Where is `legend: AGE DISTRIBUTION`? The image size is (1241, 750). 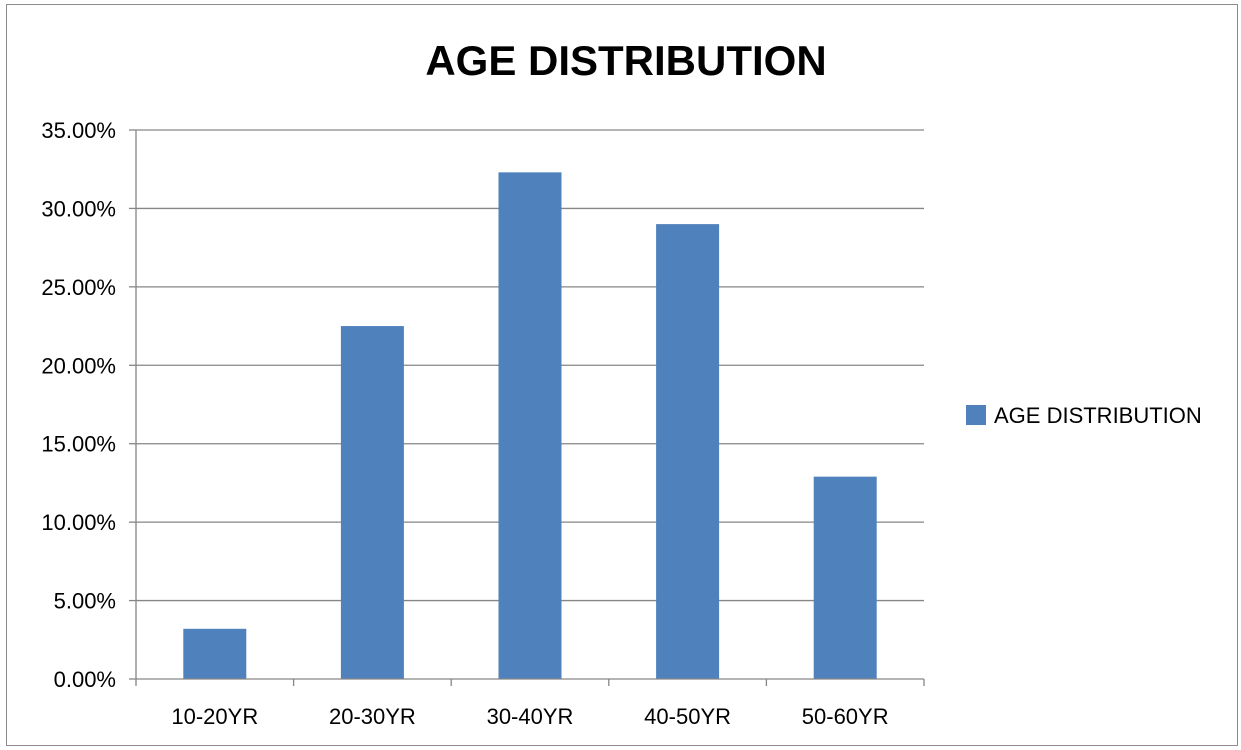
legend: AGE DISTRIBUTION is located at coordinates (1084, 415).